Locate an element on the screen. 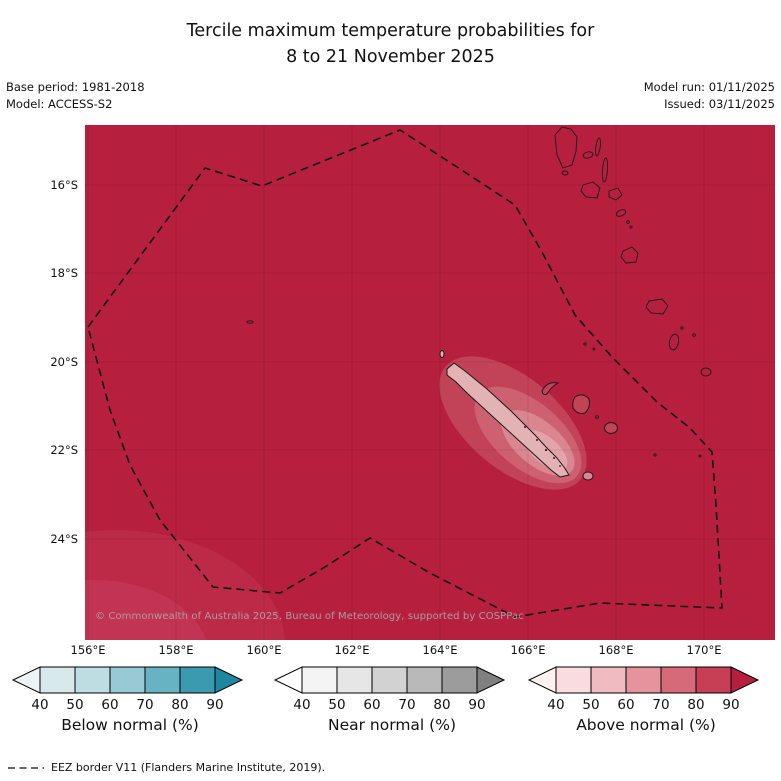  lon-label-164e: 164°E is located at coordinates (440, 650).